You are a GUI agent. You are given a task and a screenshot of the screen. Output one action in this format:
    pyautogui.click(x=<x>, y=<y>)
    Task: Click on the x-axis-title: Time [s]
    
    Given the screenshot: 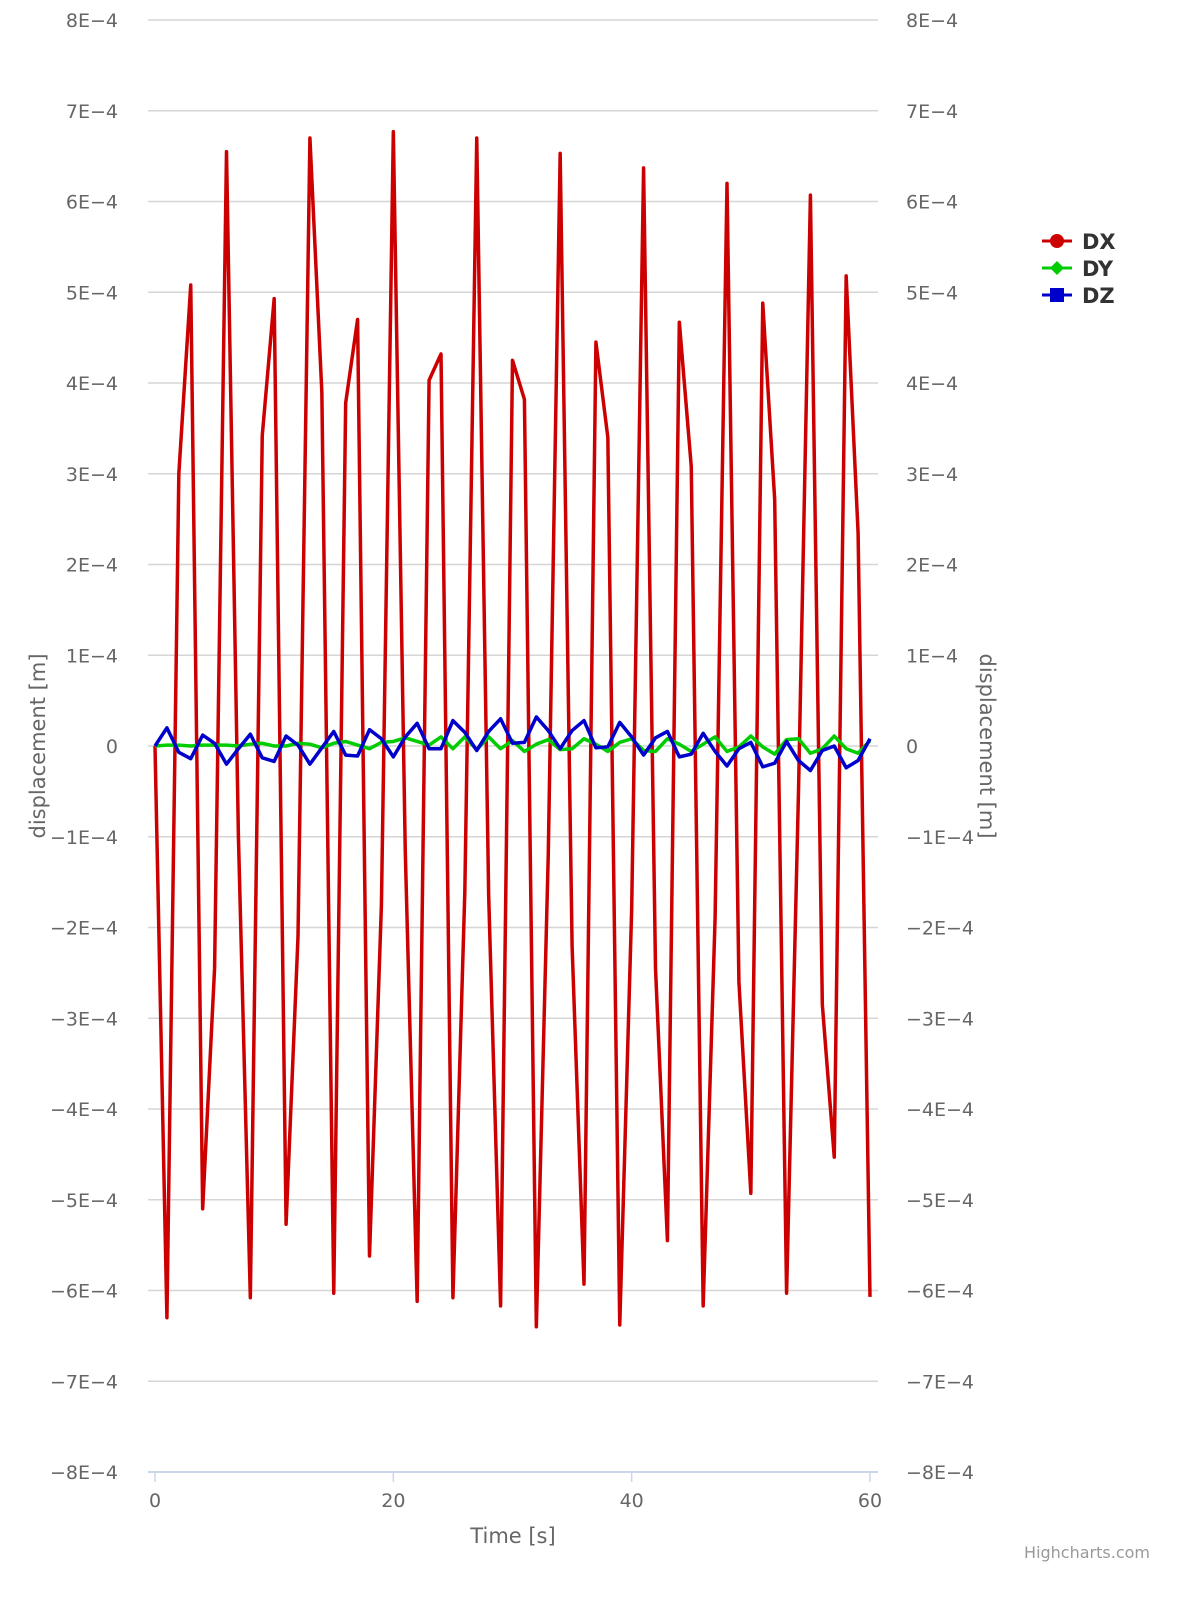 What is the action you would take?
    pyautogui.click(x=512, y=1536)
    